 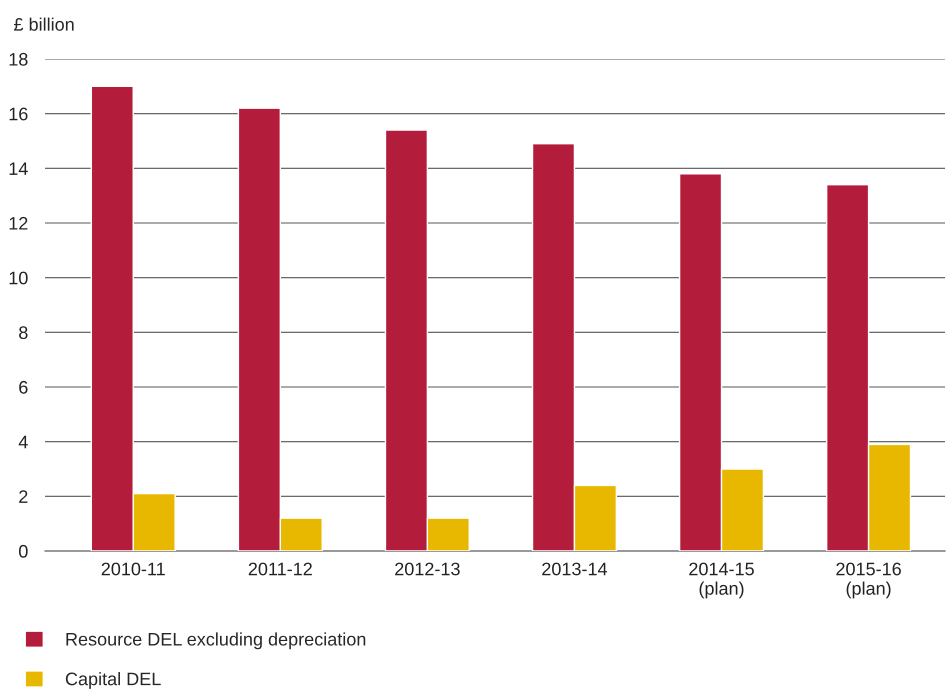 I want to click on y-tick-label: 2, so click(x=23, y=496).